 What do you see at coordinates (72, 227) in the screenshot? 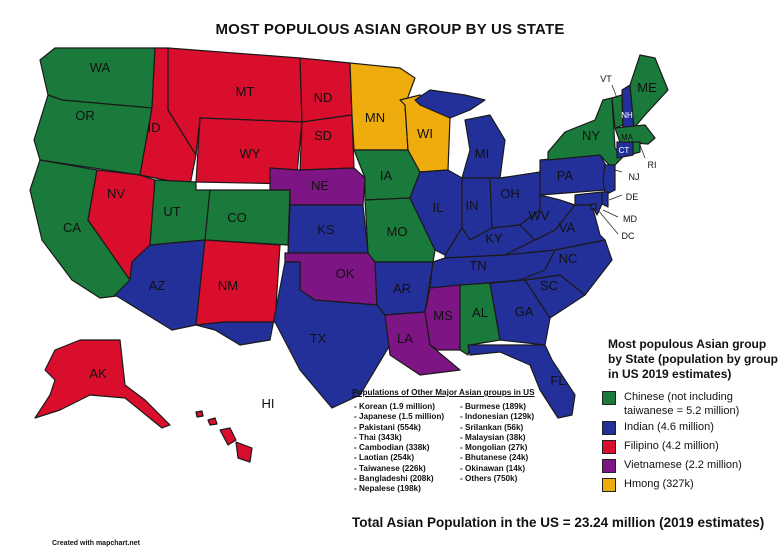
I see `label-ca: CA` at bounding box center [72, 227].